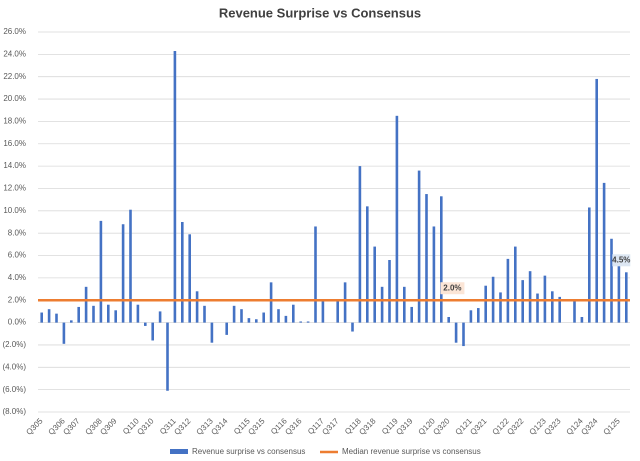 The height and width of the screenshot is (461, 640). I want to click on median-label-box, so click(452, 288).